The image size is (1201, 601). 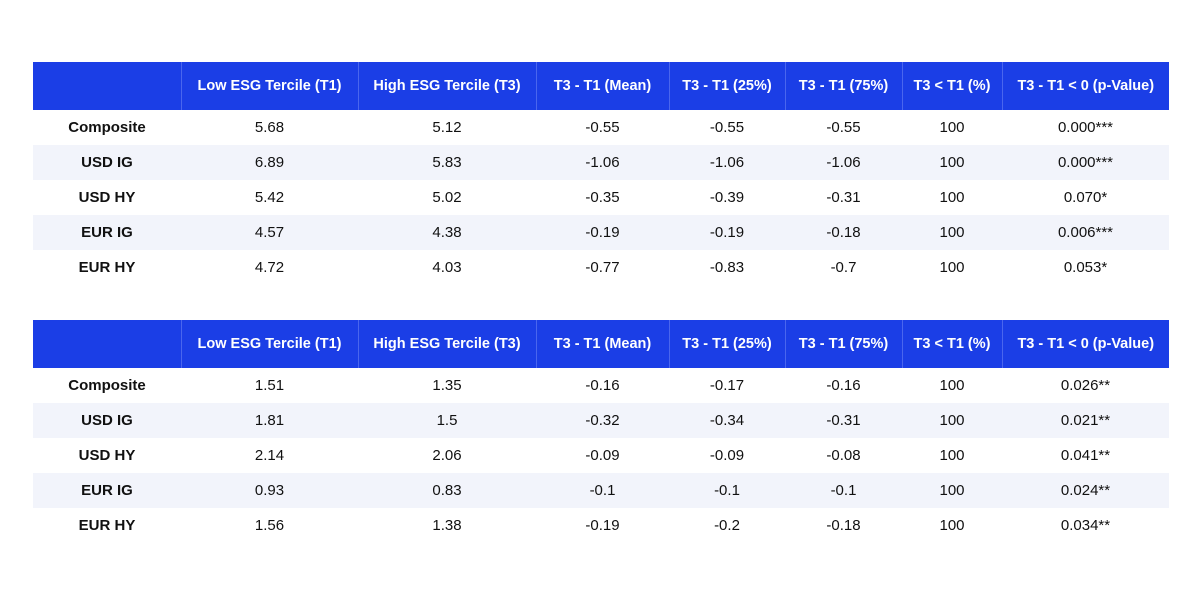 What do you see at coordinates (1085, 490) in the screenshot?
I see `table-cell: 0.024**` at bounding box center [1085, 490].